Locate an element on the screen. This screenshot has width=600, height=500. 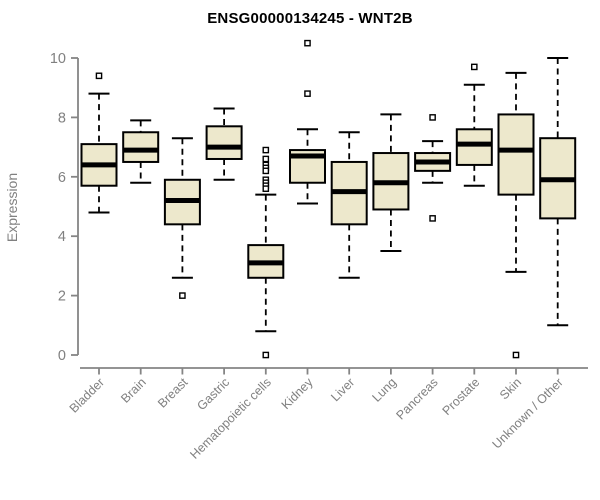
chart-title: ENSG00000134245 - WNT2B is located at coordinates (310, 18).